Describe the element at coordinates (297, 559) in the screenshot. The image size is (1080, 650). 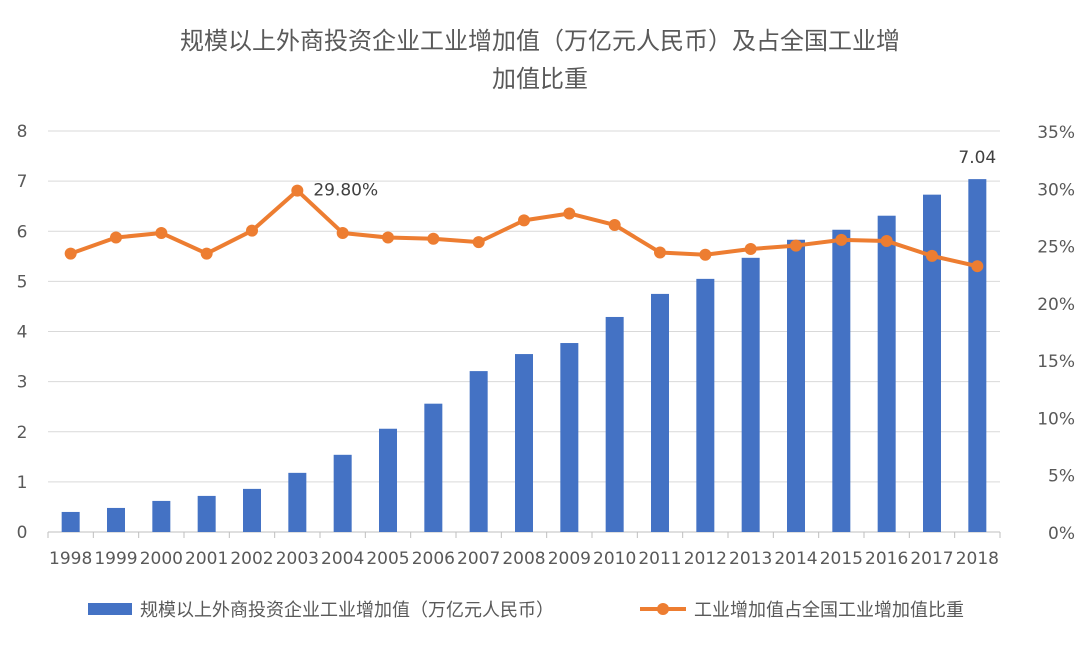
I see `x-tick-label: 2003` at that location.